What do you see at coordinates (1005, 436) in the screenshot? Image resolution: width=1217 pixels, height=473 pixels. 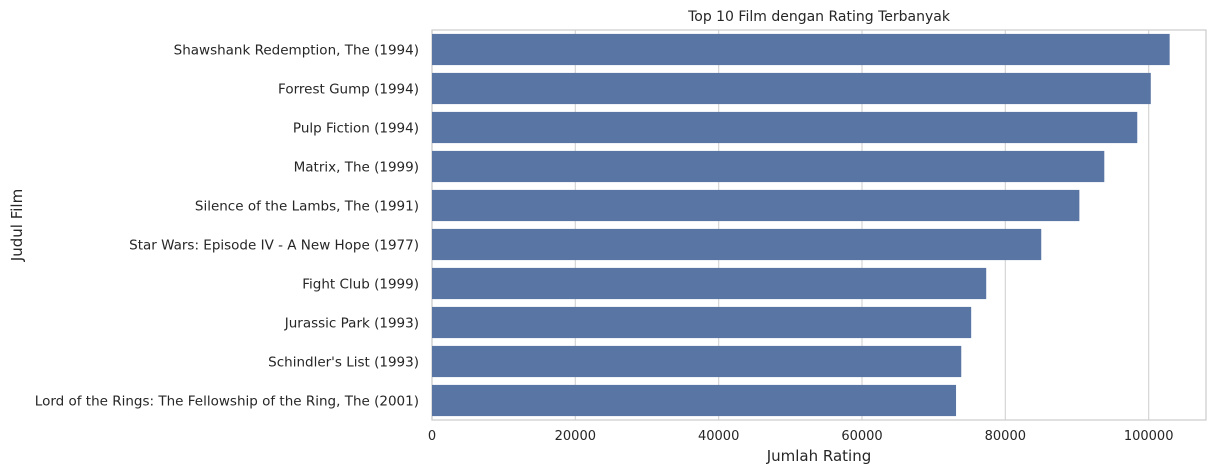 I see `x-tick-label: 80000` at bounding box center [1005, 436].